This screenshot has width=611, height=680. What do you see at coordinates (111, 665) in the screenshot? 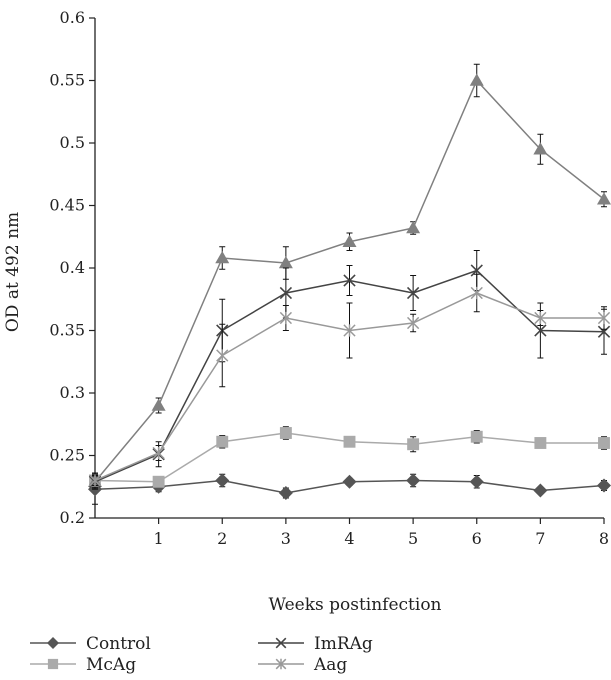
I see `legend-label-mcag: McAg` at bounding box center [111, 665].